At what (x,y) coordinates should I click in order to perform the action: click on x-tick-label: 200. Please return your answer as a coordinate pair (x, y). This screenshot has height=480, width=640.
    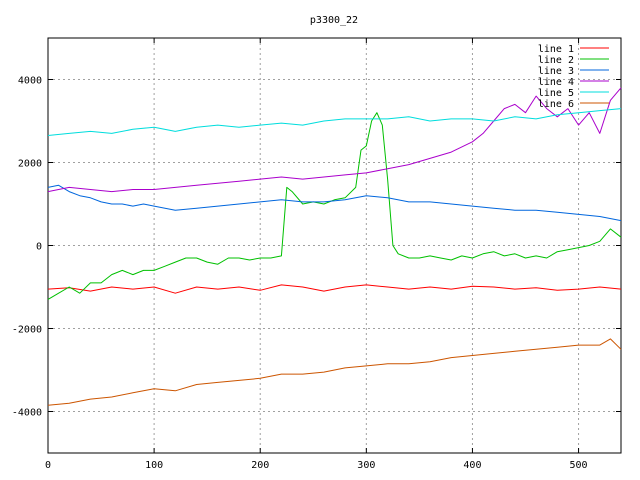
    Looking at the image, I should click on (260, 465).